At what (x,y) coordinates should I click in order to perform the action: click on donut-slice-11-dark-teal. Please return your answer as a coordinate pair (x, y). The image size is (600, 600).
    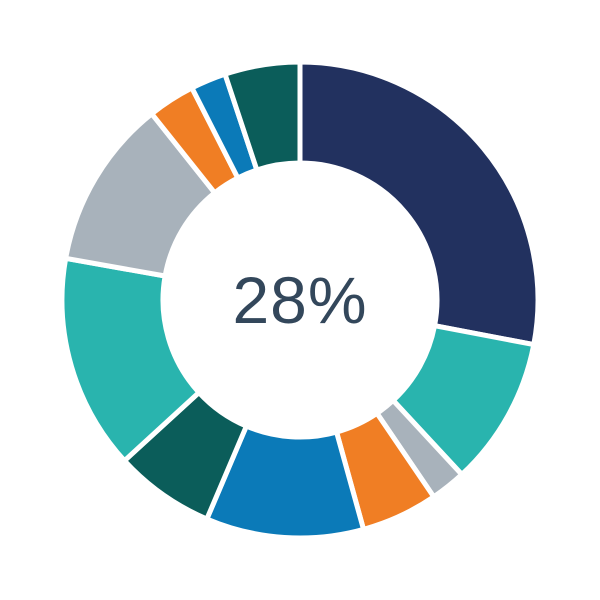
    Looking at the image, I should click on (262, 116).